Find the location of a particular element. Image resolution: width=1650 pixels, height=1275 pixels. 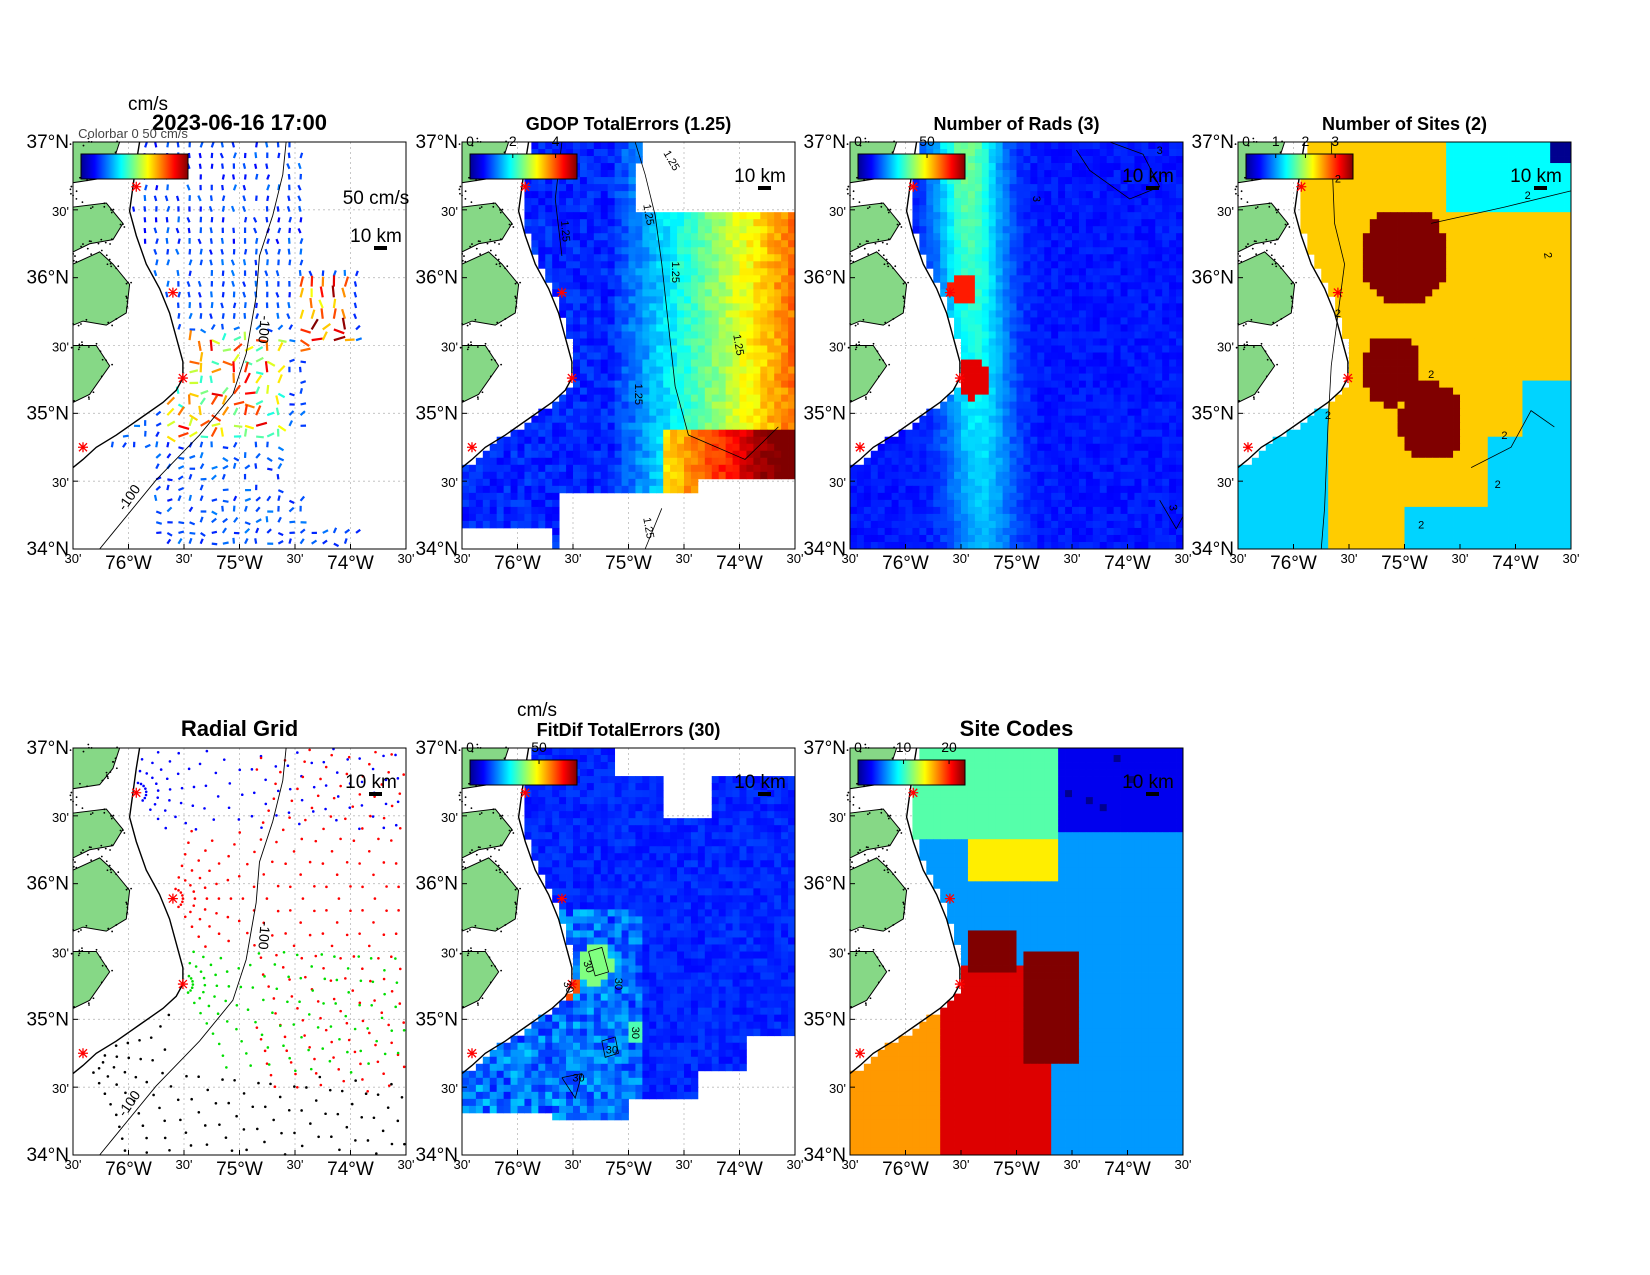

contour-line is located at coordinates (653, 529).